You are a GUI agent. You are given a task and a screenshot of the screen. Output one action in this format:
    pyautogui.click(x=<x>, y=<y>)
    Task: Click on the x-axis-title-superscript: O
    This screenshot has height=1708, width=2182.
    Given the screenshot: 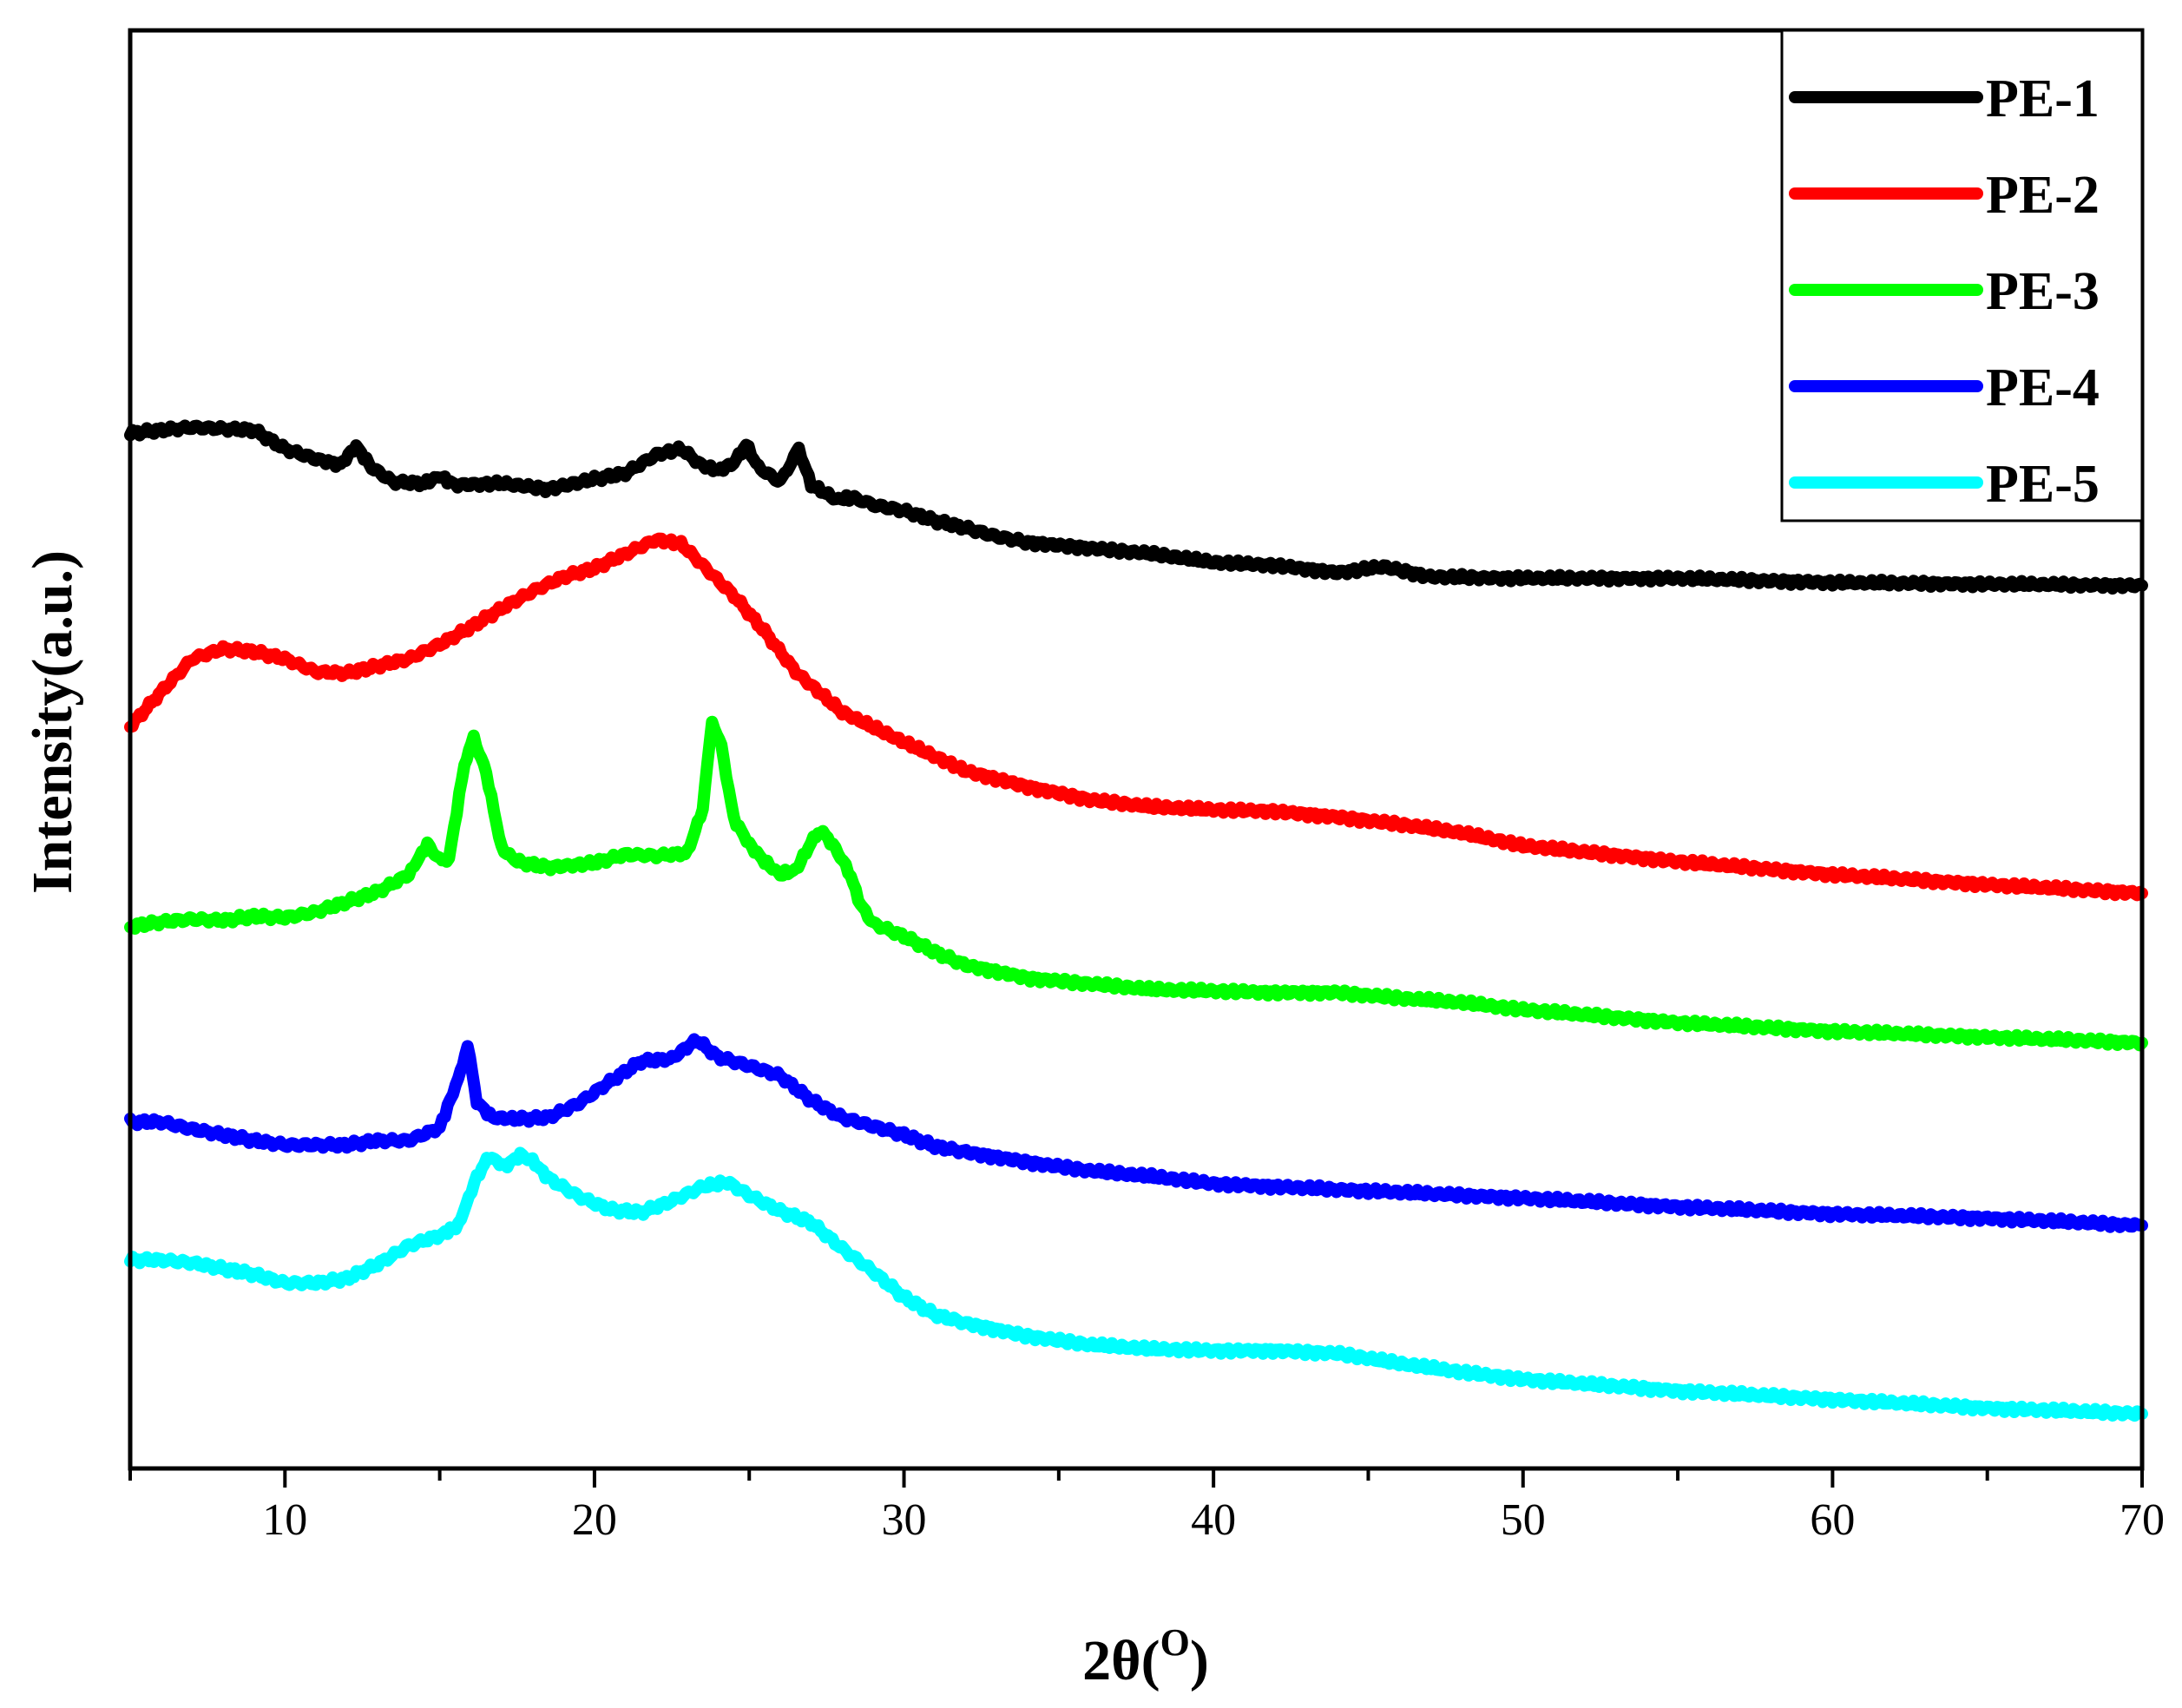 What is the action you would take?
    pyautogui.click(x=1175, y=1642)
    